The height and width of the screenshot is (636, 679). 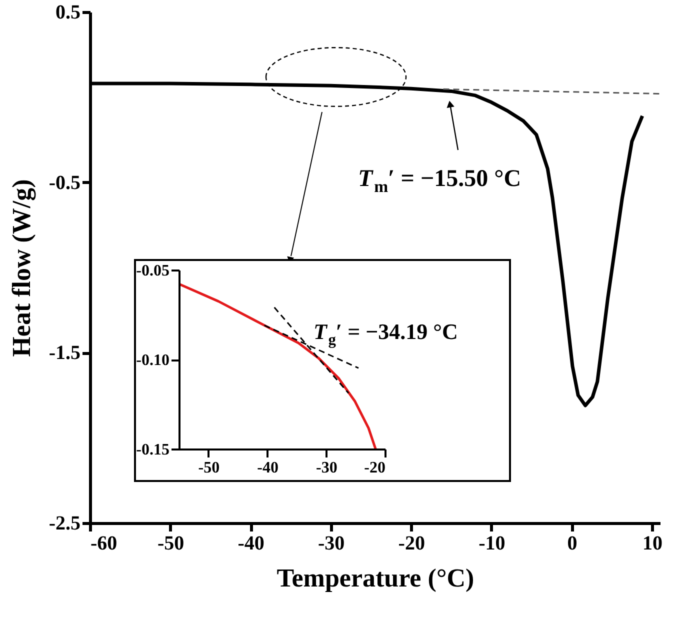 What do you see at coordinates (64, 523) in the screenshot?
I see `y-tick-label: -2.5` at bounding box center [64, 523].